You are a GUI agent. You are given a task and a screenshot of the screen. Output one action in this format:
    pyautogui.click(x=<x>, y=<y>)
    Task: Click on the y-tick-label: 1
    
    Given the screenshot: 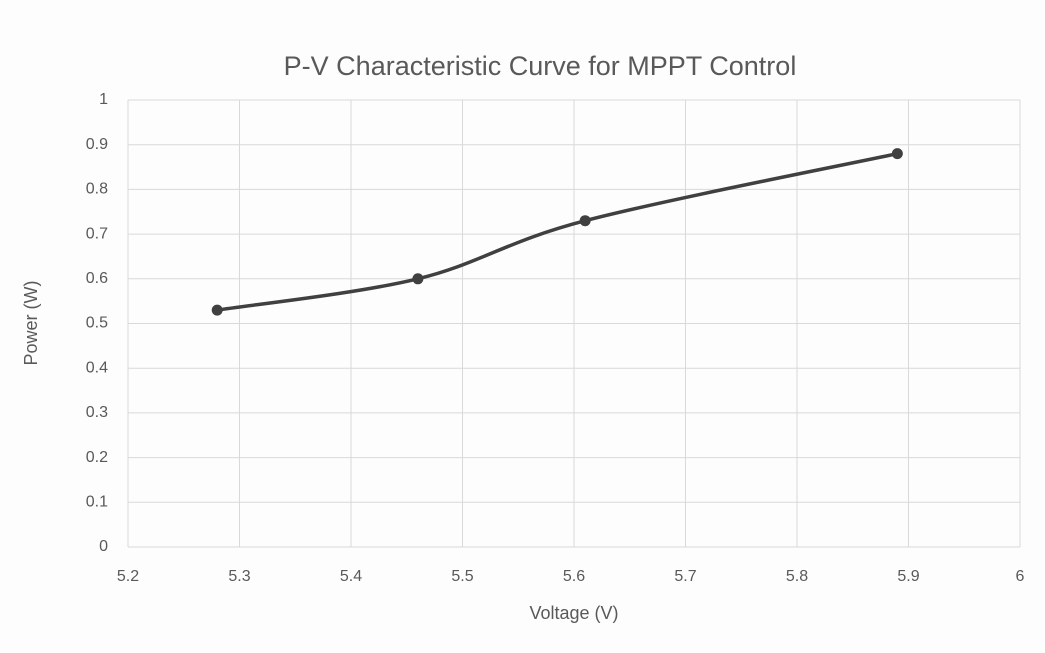 What is the action you would take?
    pyautogui.click(x=103, y=99)
    